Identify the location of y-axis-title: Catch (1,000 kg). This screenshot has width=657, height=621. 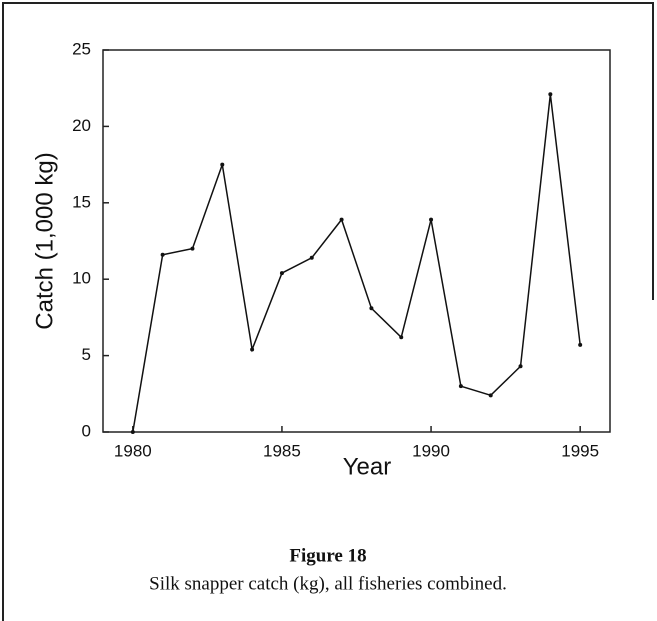
(44, 240).